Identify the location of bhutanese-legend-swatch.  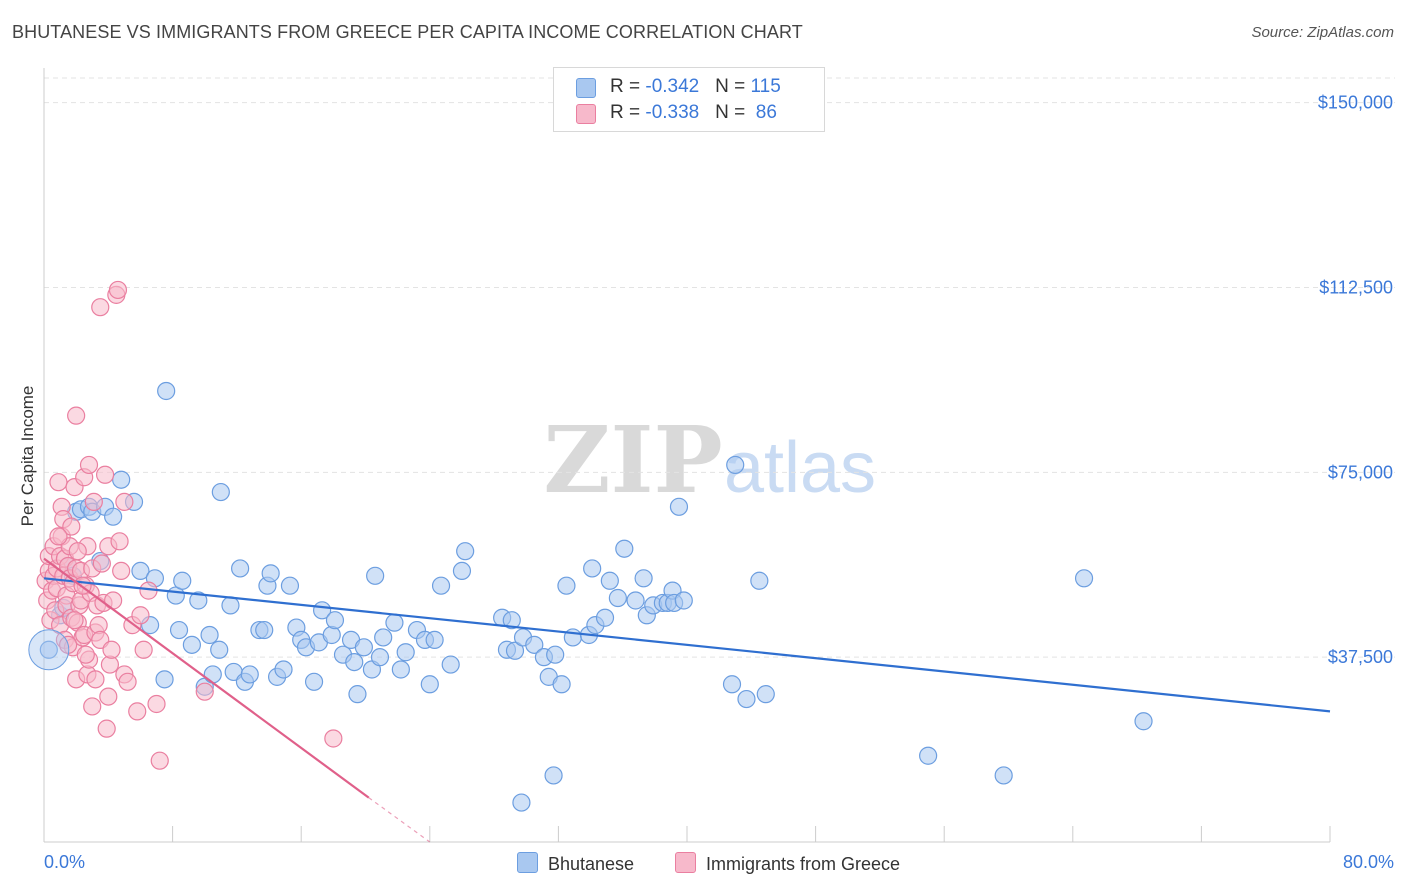
(527, 862).